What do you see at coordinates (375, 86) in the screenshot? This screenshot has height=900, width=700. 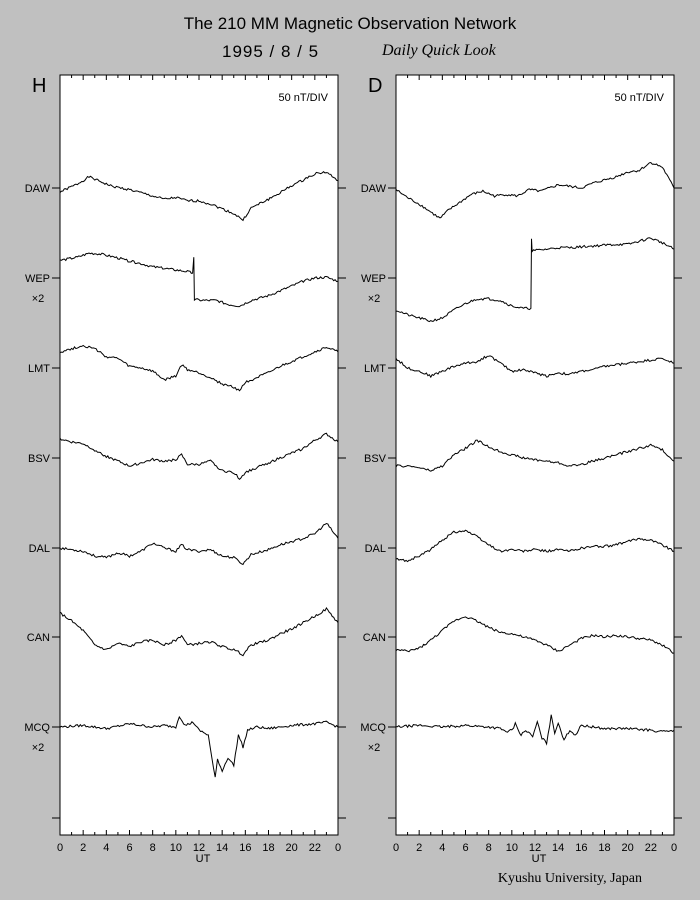 I see `panel-label: D` at bounding box center [375, 86].